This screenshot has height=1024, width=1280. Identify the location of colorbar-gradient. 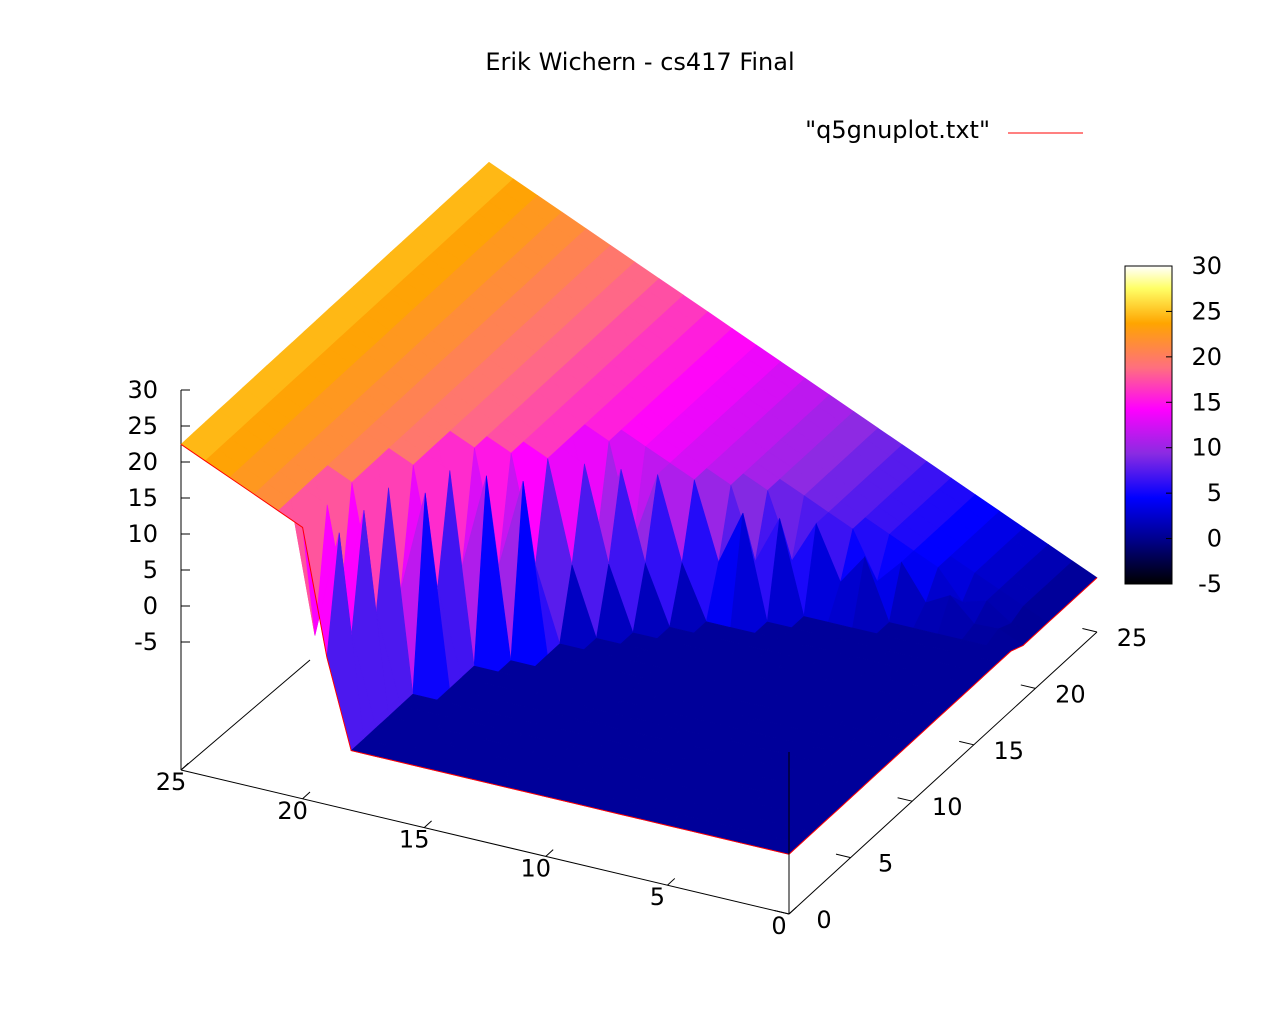
(1148, 425).